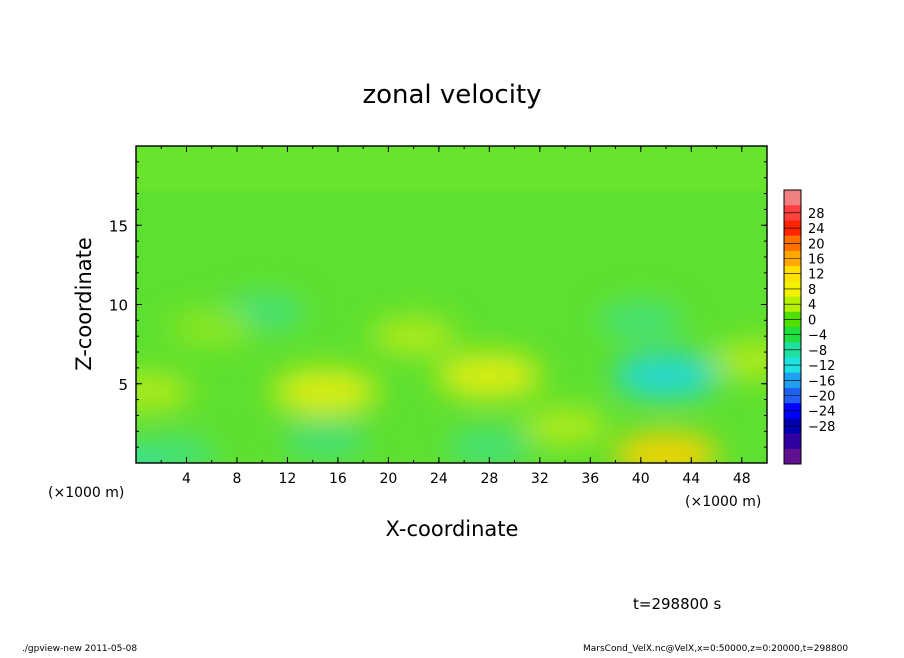  Describe the element at coordinates (816, 260) in the screenshot. I see `colorbar-label: 16` at that location.